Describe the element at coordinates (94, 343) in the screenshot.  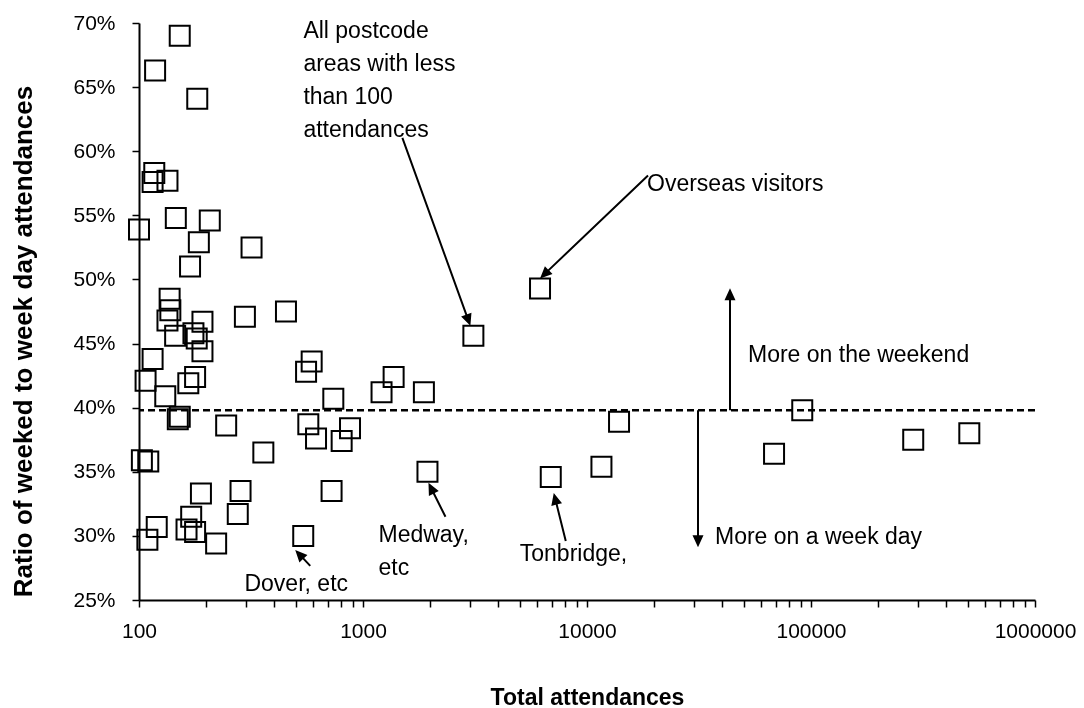
I see `y-tick-label: 45%` at that location.